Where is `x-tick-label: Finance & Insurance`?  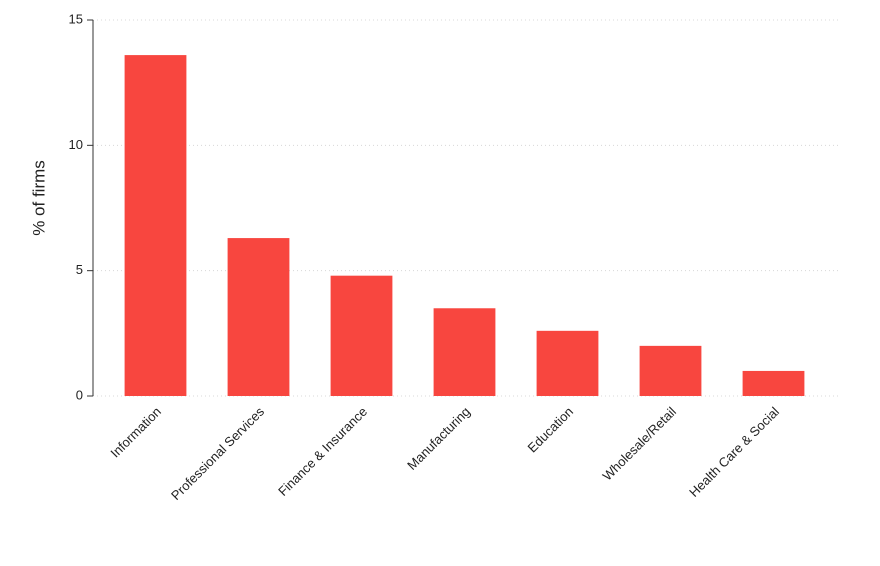 x-tick-label: Finance & Insurance is located at coordinates (322, 451).